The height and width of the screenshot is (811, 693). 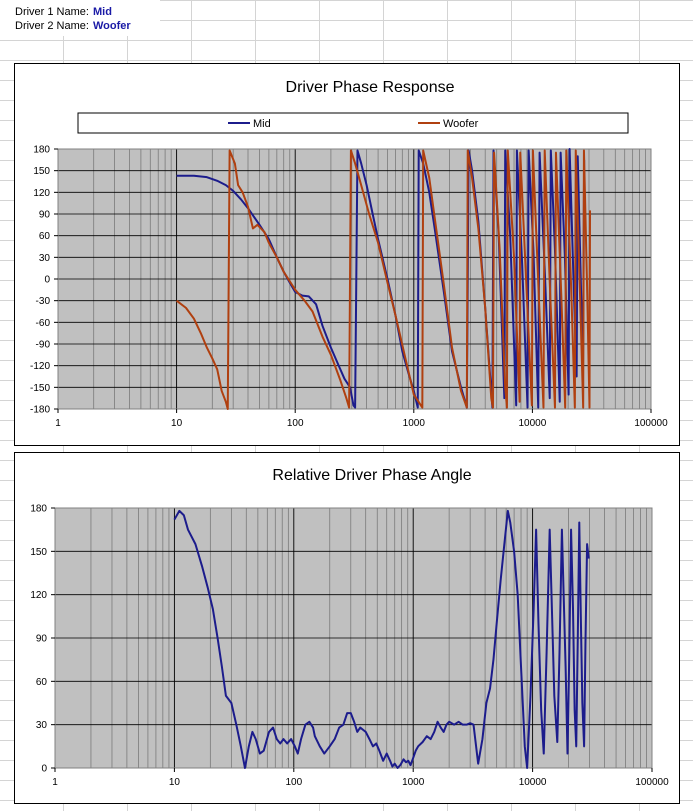 What do you see at coordinates (175, 782) in the screenshot?
I see `chart-2-x-tick-label: 10` at bounding box center [175, 782].